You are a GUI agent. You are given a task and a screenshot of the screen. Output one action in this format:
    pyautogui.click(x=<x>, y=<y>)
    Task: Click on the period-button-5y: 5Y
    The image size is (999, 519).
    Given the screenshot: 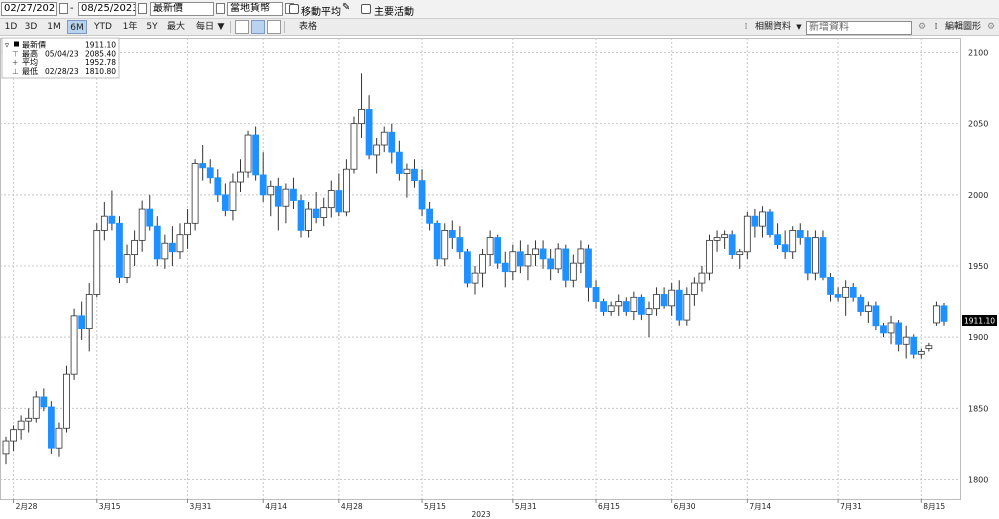 What is the action you would take?
    pyautogui.click(x=152, y=27)
    